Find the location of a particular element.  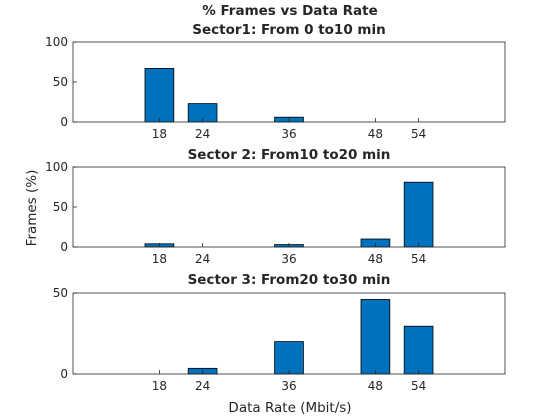

x-axis-label: Data Rate (Mbit/s) is located at coordinates (289, 408).